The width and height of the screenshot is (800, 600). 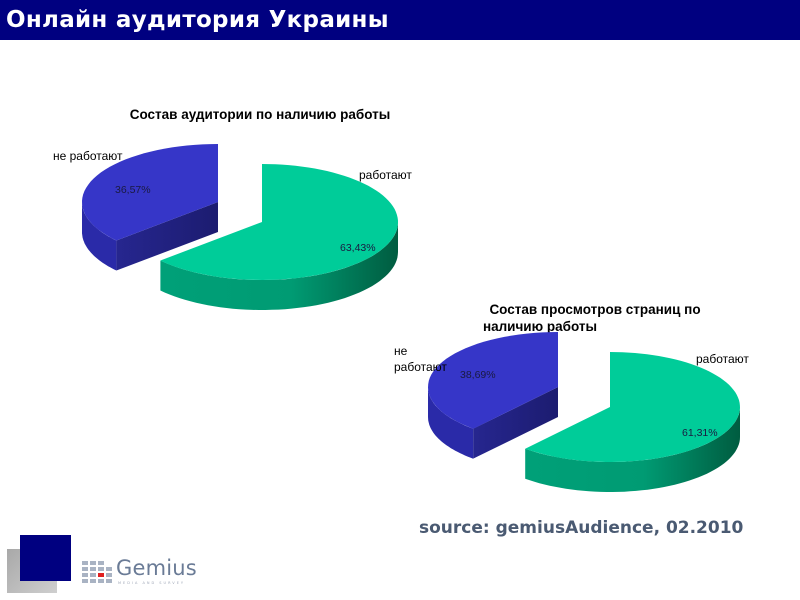 I want to click on chart-title: Состав аудитории по наличию работы, so click(x=260, y=114).